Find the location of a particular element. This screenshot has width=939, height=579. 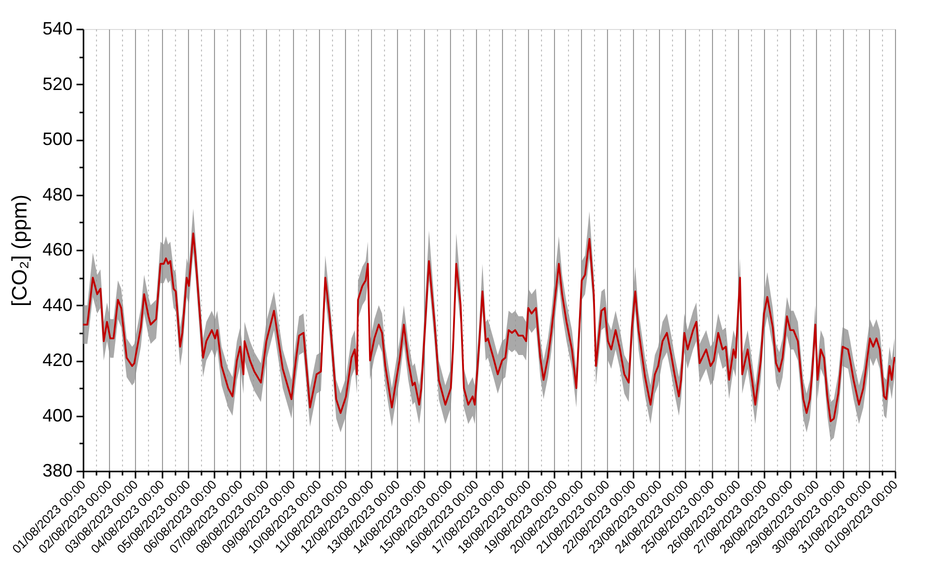

y-tick-label: 500 is located at coordinates (57, 139).